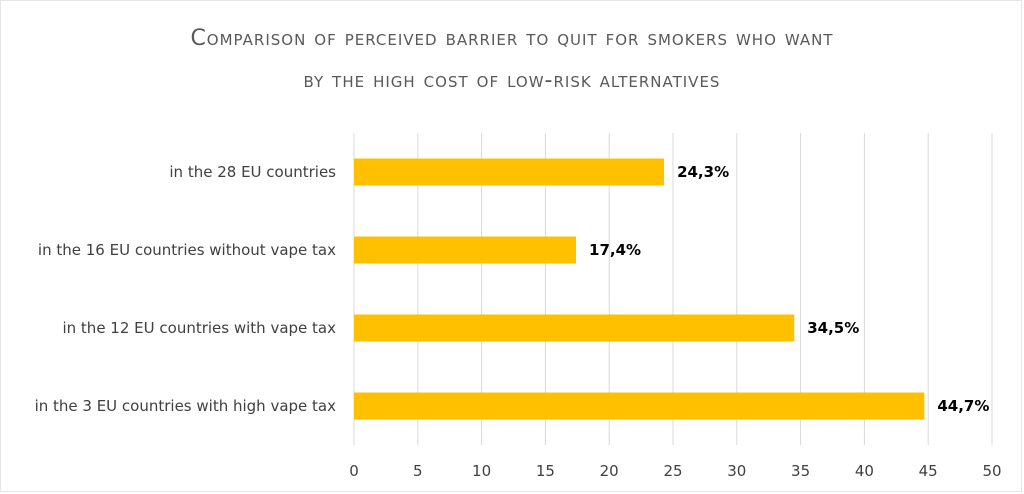  I want to click on x-tick-label: 15, so click(545, 471).